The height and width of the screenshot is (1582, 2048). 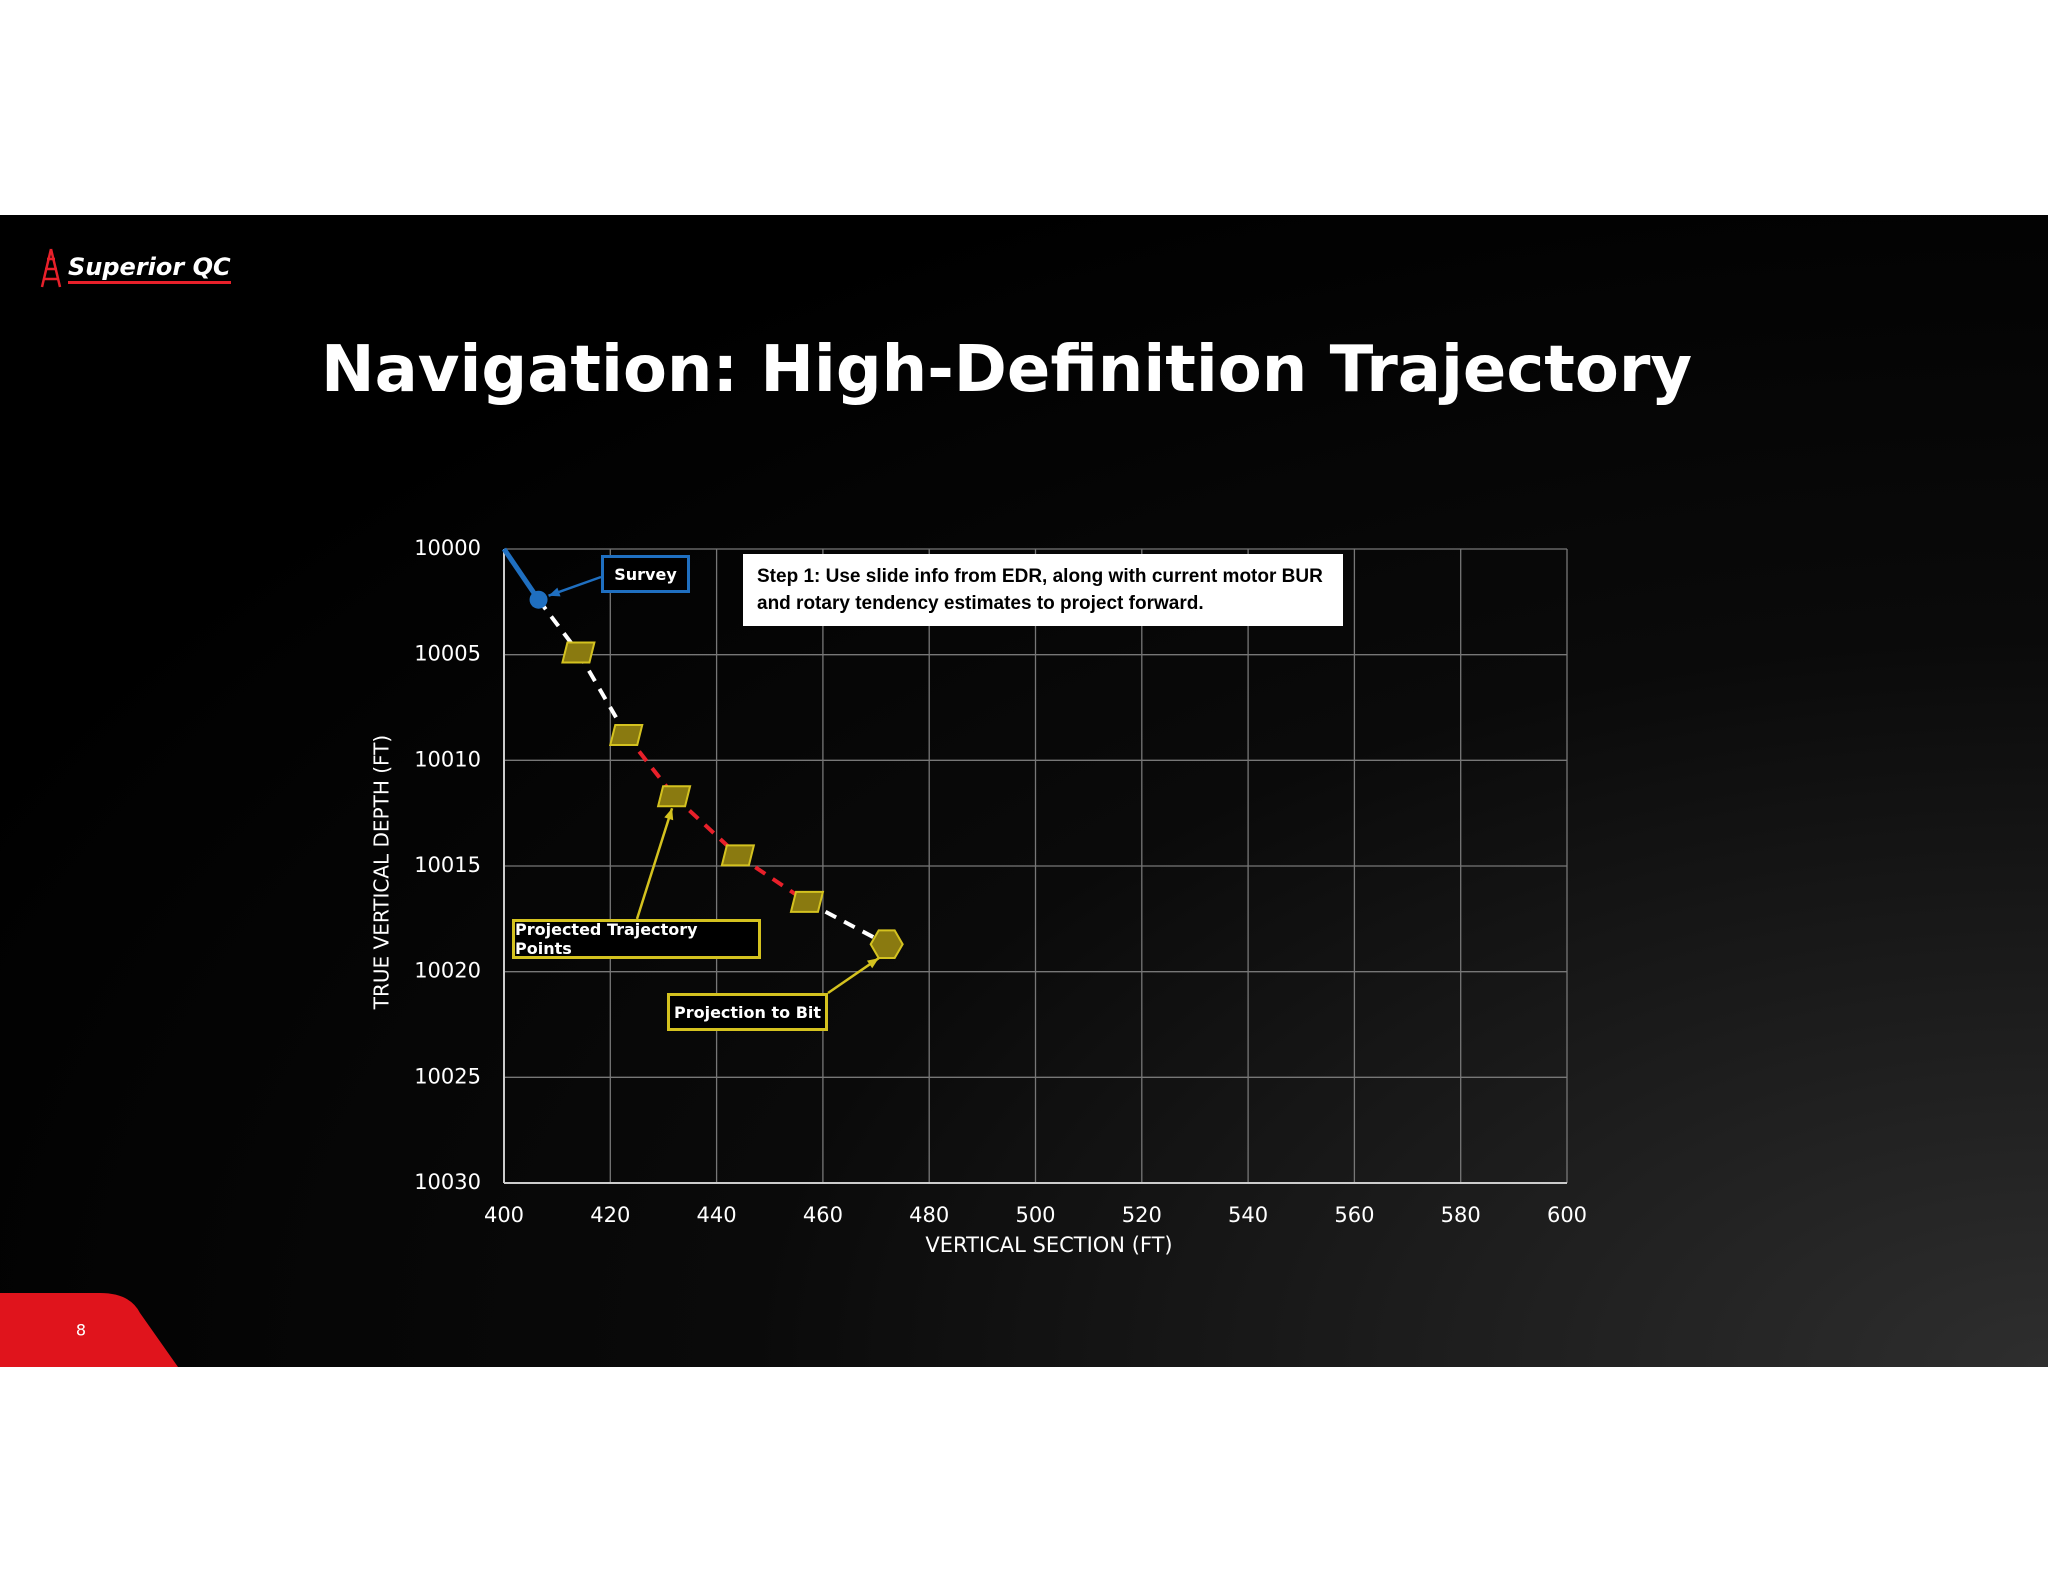 I want to click on x-tick-label: 560, so click(x=1354, y=1215).